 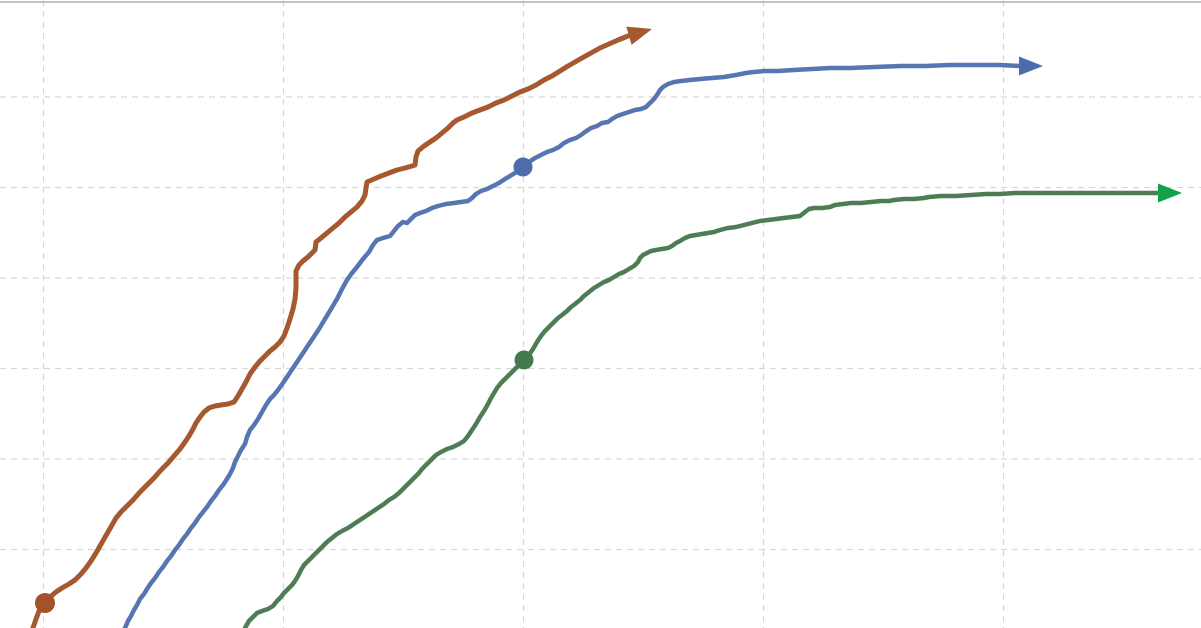 I want to click on series-orange-marker, so click(x=45, y=603).